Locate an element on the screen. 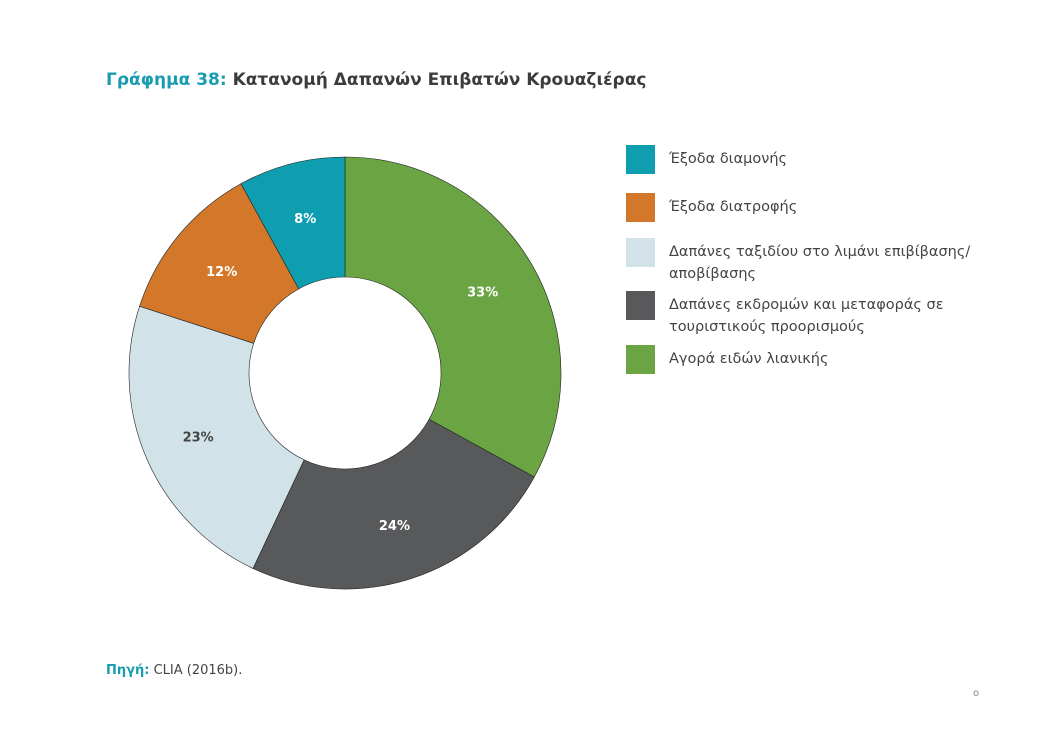 This screenshot has width=1057, height=731. legend-label: Έξοδα διατροφής is located at coordinates (733, 207).